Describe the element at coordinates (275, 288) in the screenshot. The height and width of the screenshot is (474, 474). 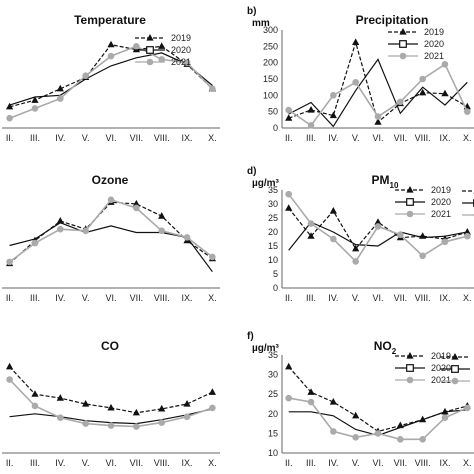
I see `y-tick-label: 0` at that location.